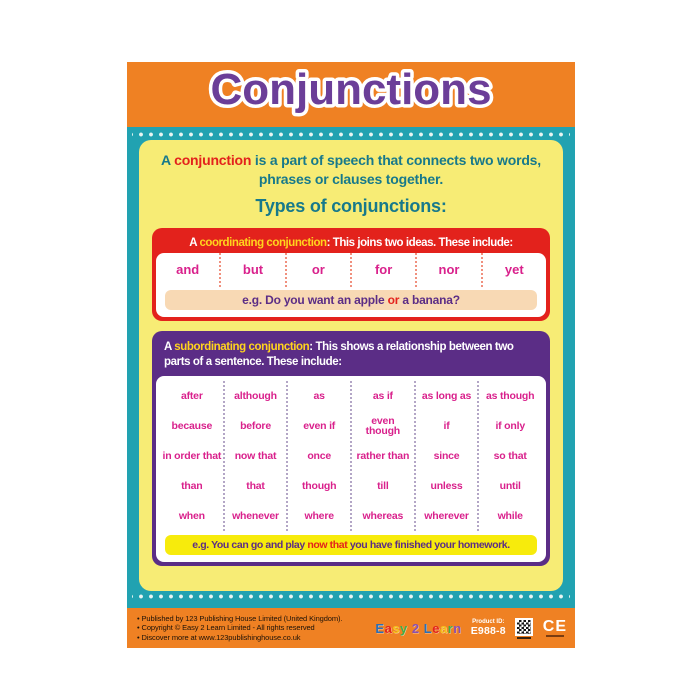 Image resolution: width=700 pixels, height=700 pixels. What do you see at coordinates (169, 347) in the screenshot?
I see `sub-header-prefix: A` at bounding box center [169, 347].